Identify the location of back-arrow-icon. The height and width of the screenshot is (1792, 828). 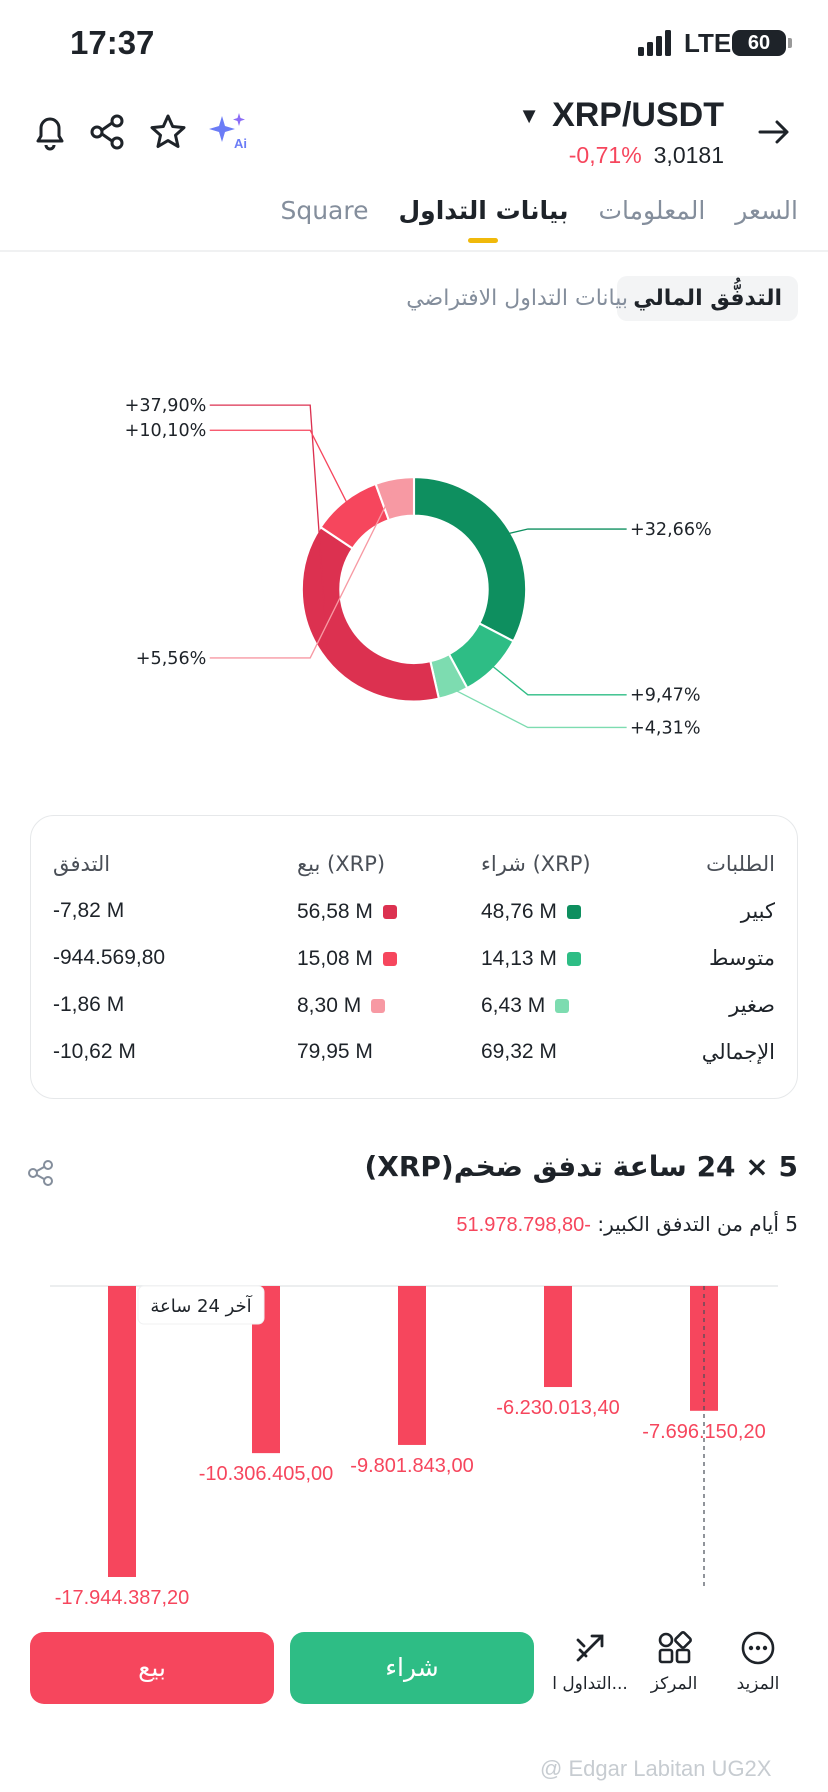
(774, 132).